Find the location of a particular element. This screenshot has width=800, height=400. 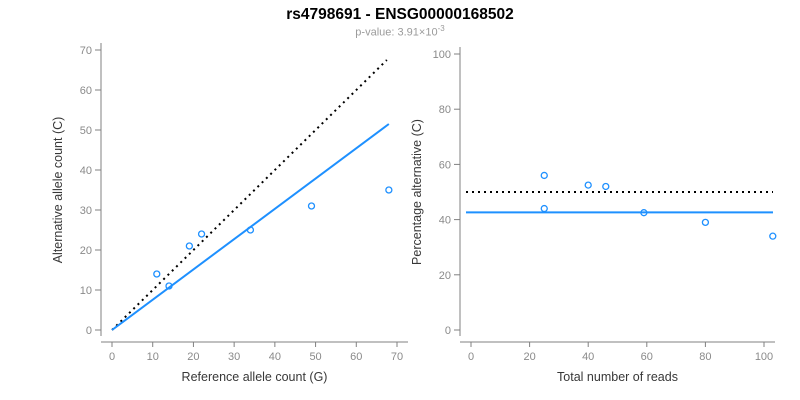

y-tick-label: 70 is located at coordinates (86, 51).